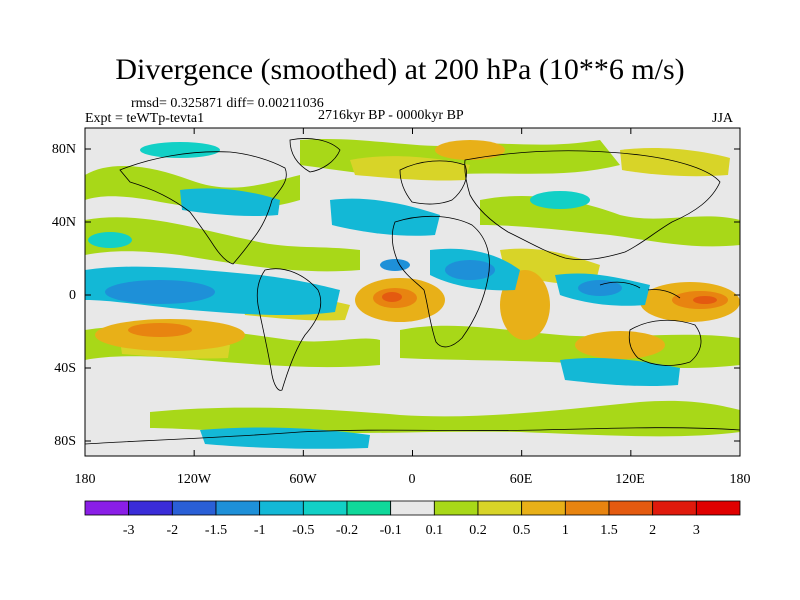 Image resolution: width=800 pixels, height=600 pixels. I want to click on colorbar-label: -0.1, so click(391, 530).